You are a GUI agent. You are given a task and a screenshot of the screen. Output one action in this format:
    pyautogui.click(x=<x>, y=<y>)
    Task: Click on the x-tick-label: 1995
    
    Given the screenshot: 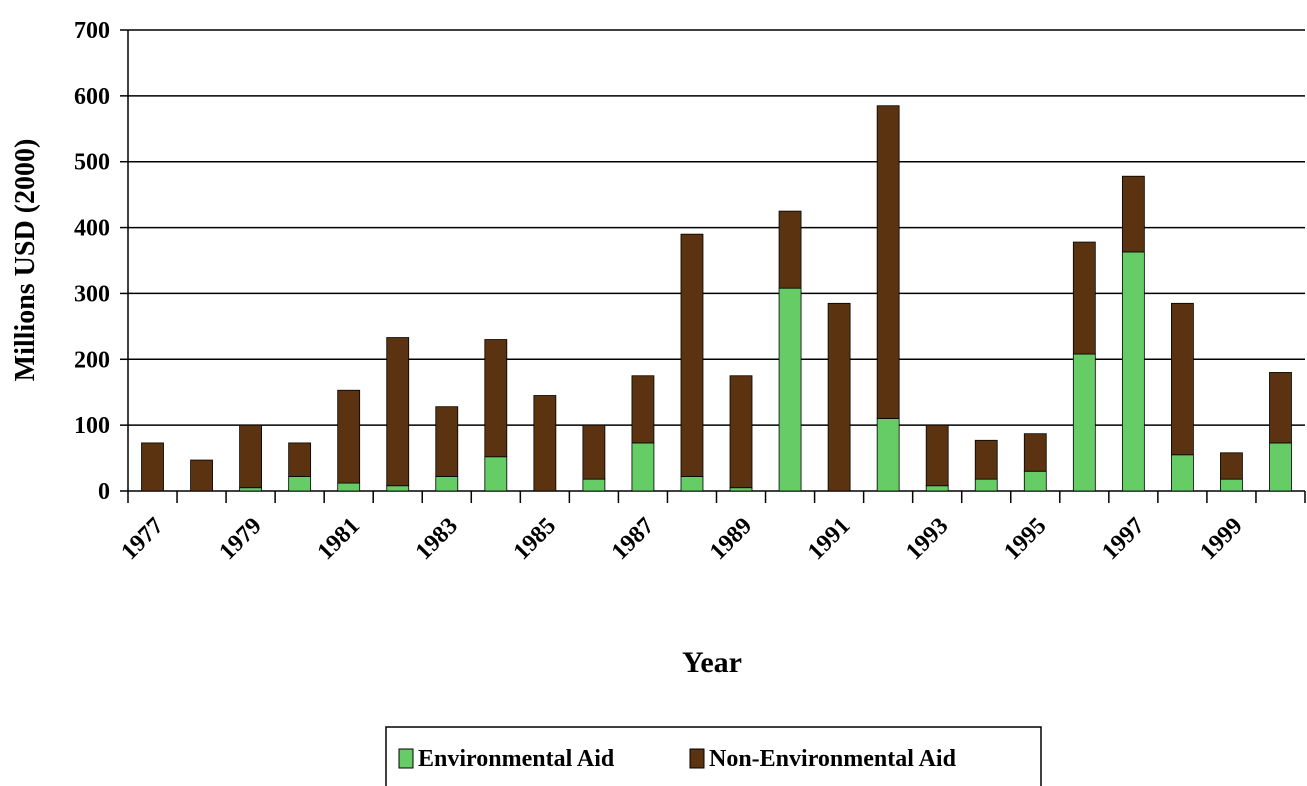 What is the action you would take?
    pyautogui.click(x=1025, y=539)
    